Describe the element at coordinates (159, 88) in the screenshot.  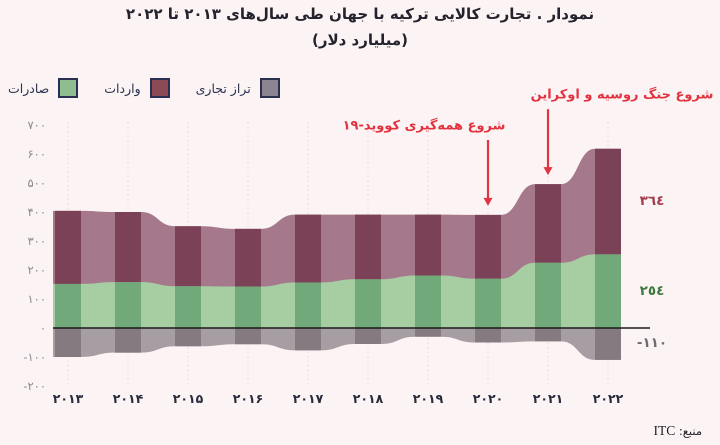
I see `legend-swatch-imports` at that location.